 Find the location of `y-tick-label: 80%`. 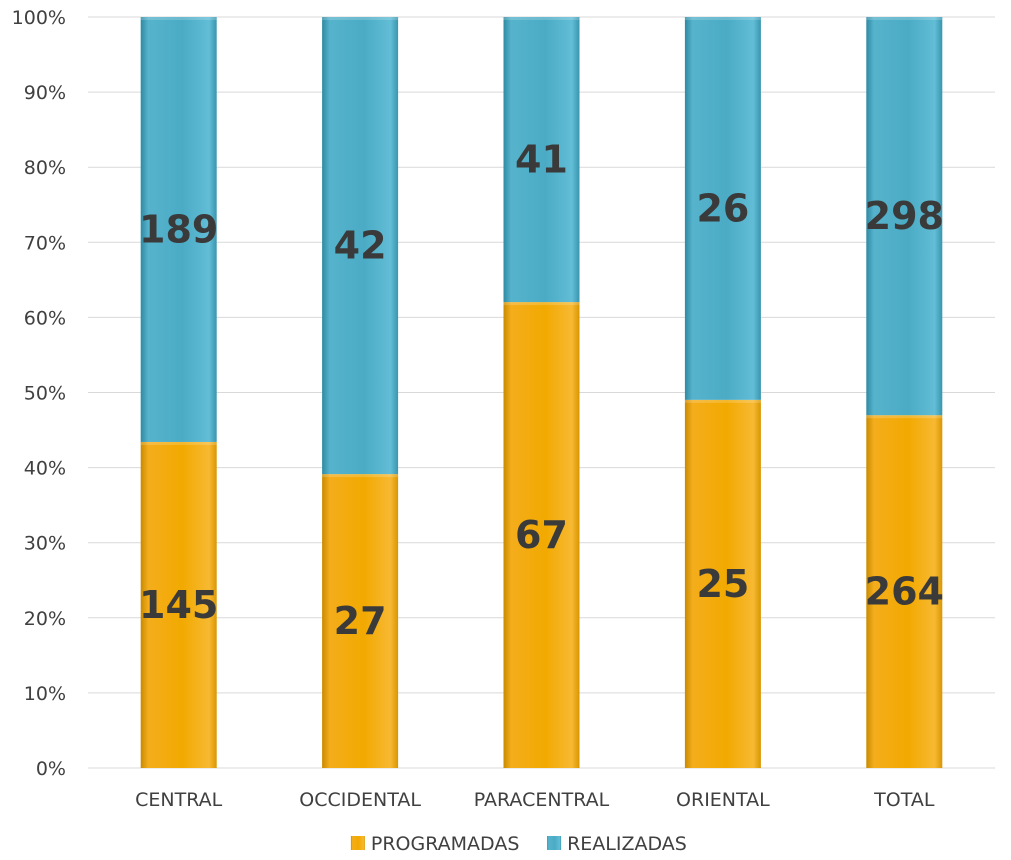

y-tick-label: 80% is located at coordinates (45, 168).